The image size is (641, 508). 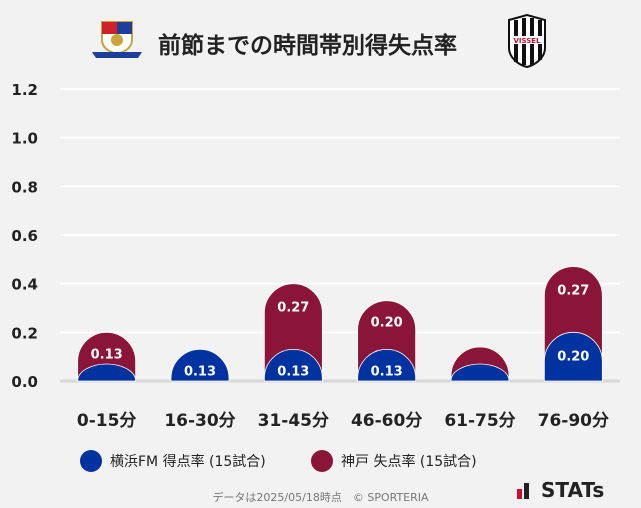 What do you see at coordinates (24, 333) in the screenshot?
I see `y-tick-label: 0.2` at bounding box center [24, 333].